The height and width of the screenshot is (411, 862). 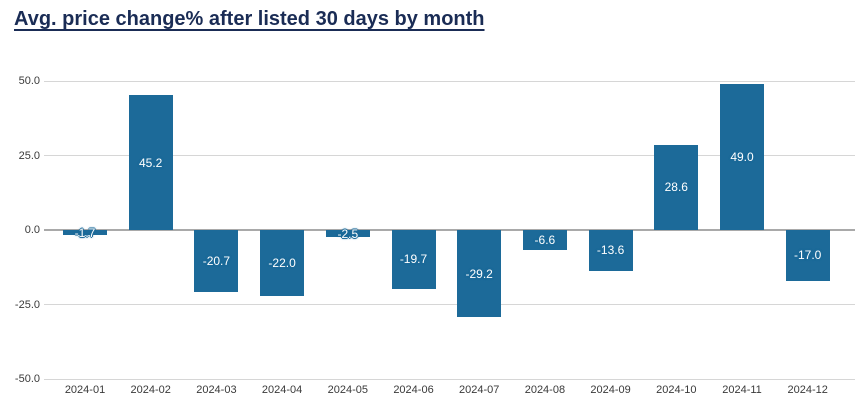 What do you see at coordinates (545, 390) in the screenshot?
I see `x-tick-label-2024-08: 2024-08` at bounding box center [545, 390].